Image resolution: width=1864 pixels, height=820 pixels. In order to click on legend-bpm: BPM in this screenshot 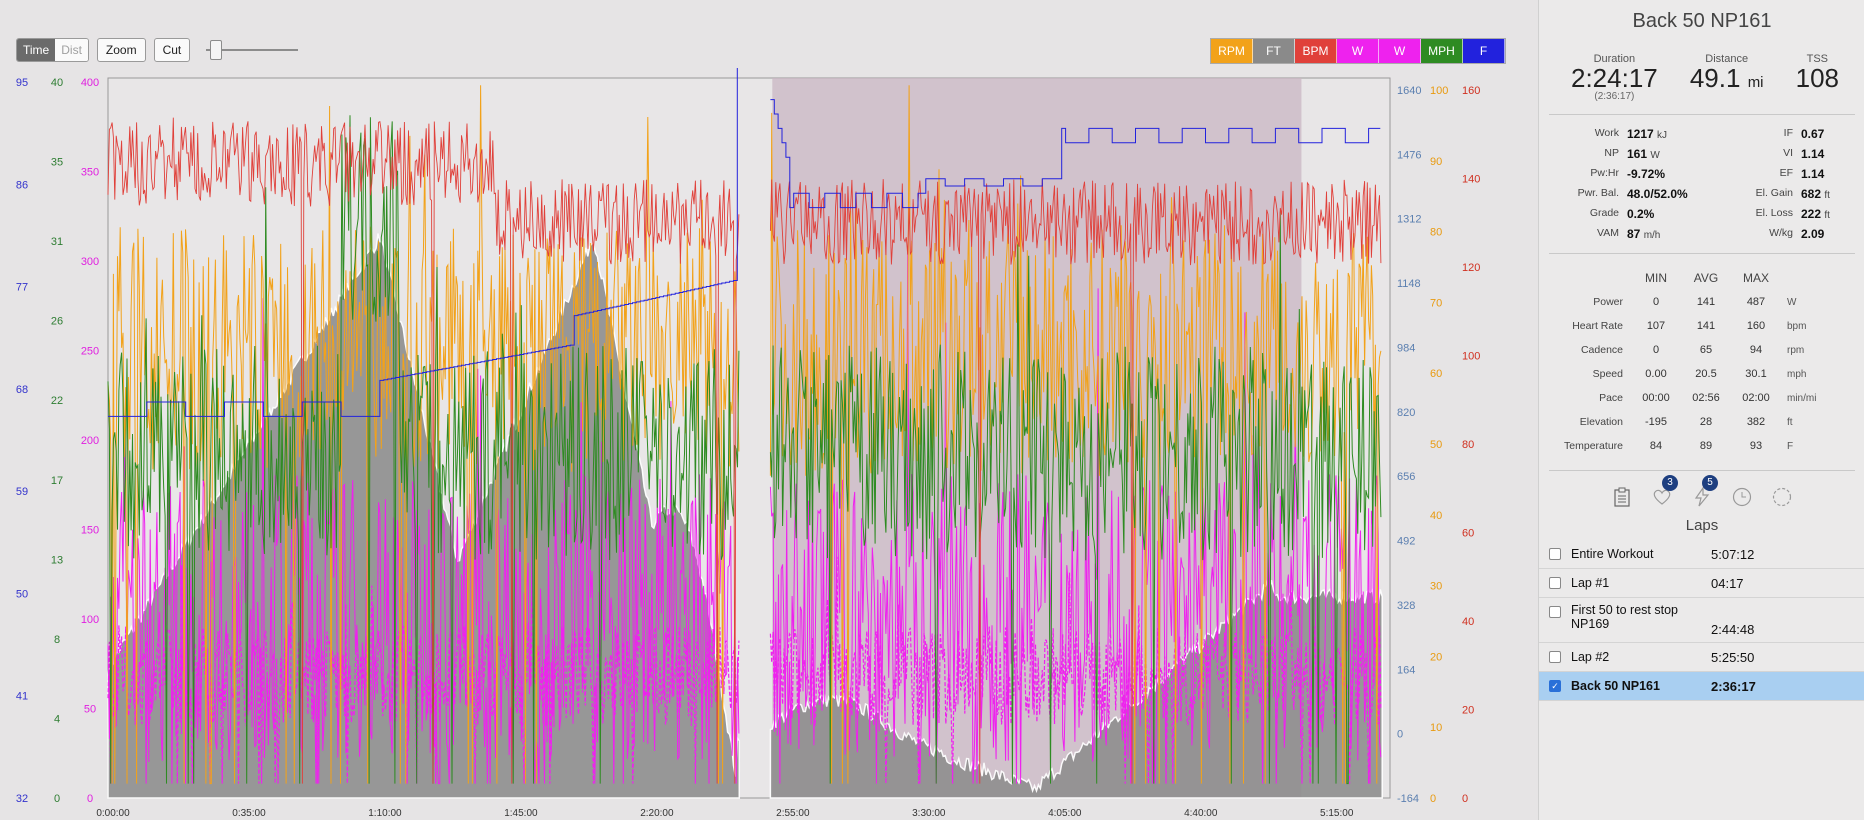, I will do `click(1316, 51)`.